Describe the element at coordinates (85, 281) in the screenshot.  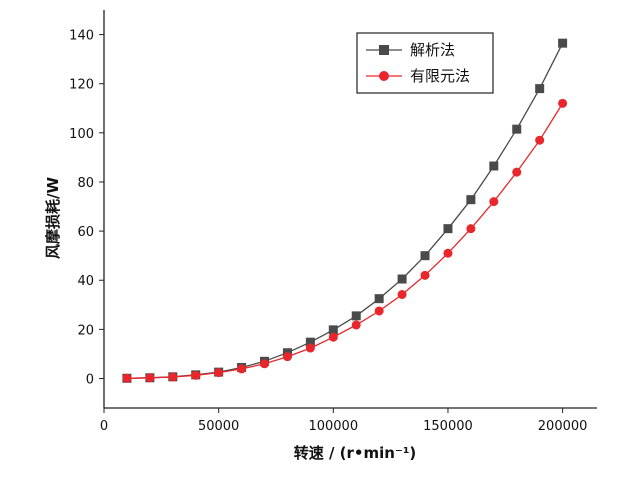
I see `y-tick-label: 40` at that location.